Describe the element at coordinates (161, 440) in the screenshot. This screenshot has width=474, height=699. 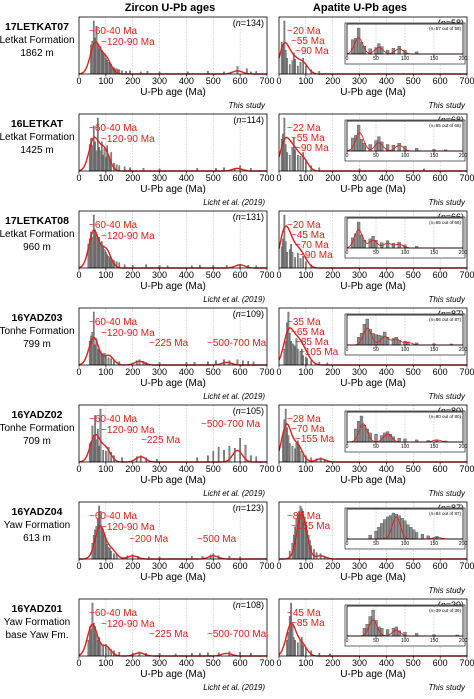
I see `age-annotation: ~225 Ma` at that location.